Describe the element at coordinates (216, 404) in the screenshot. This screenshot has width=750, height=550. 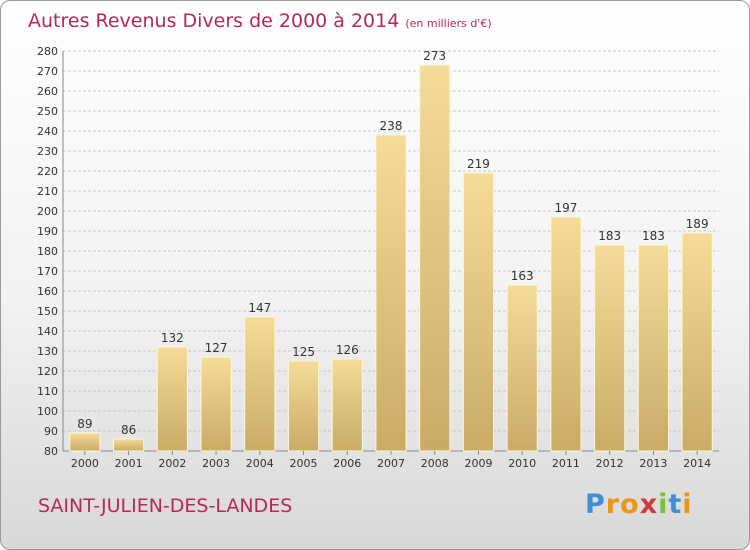
I see `bar-2003` at that location.